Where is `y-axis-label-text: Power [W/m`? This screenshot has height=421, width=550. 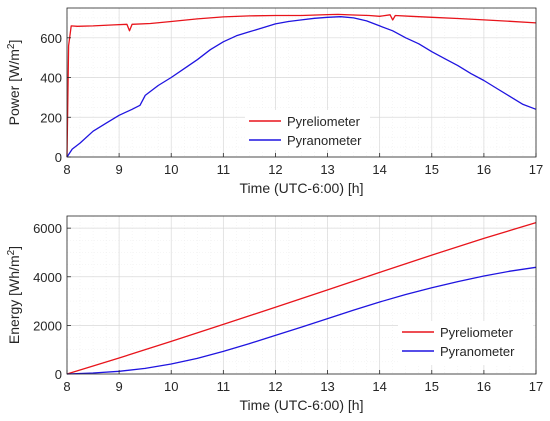 y-axis-label-text: Power [W/m is located at coordinates (14, 87).